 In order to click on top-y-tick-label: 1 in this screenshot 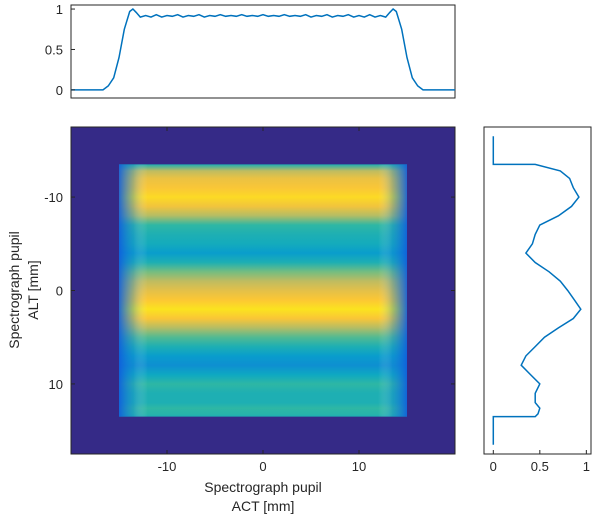, I will do `click(59, 9)`.